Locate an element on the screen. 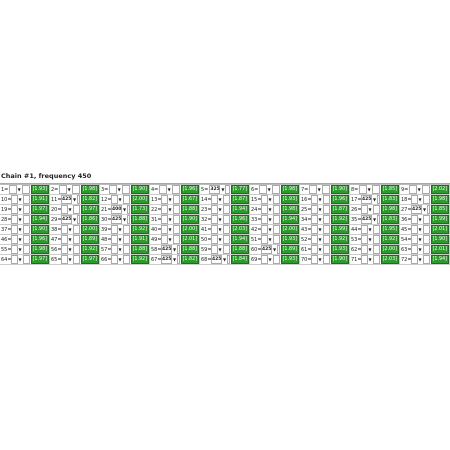 The width and height of the screenshot is (450, 450). value-input: 325 is located at coordinates (215, 189).